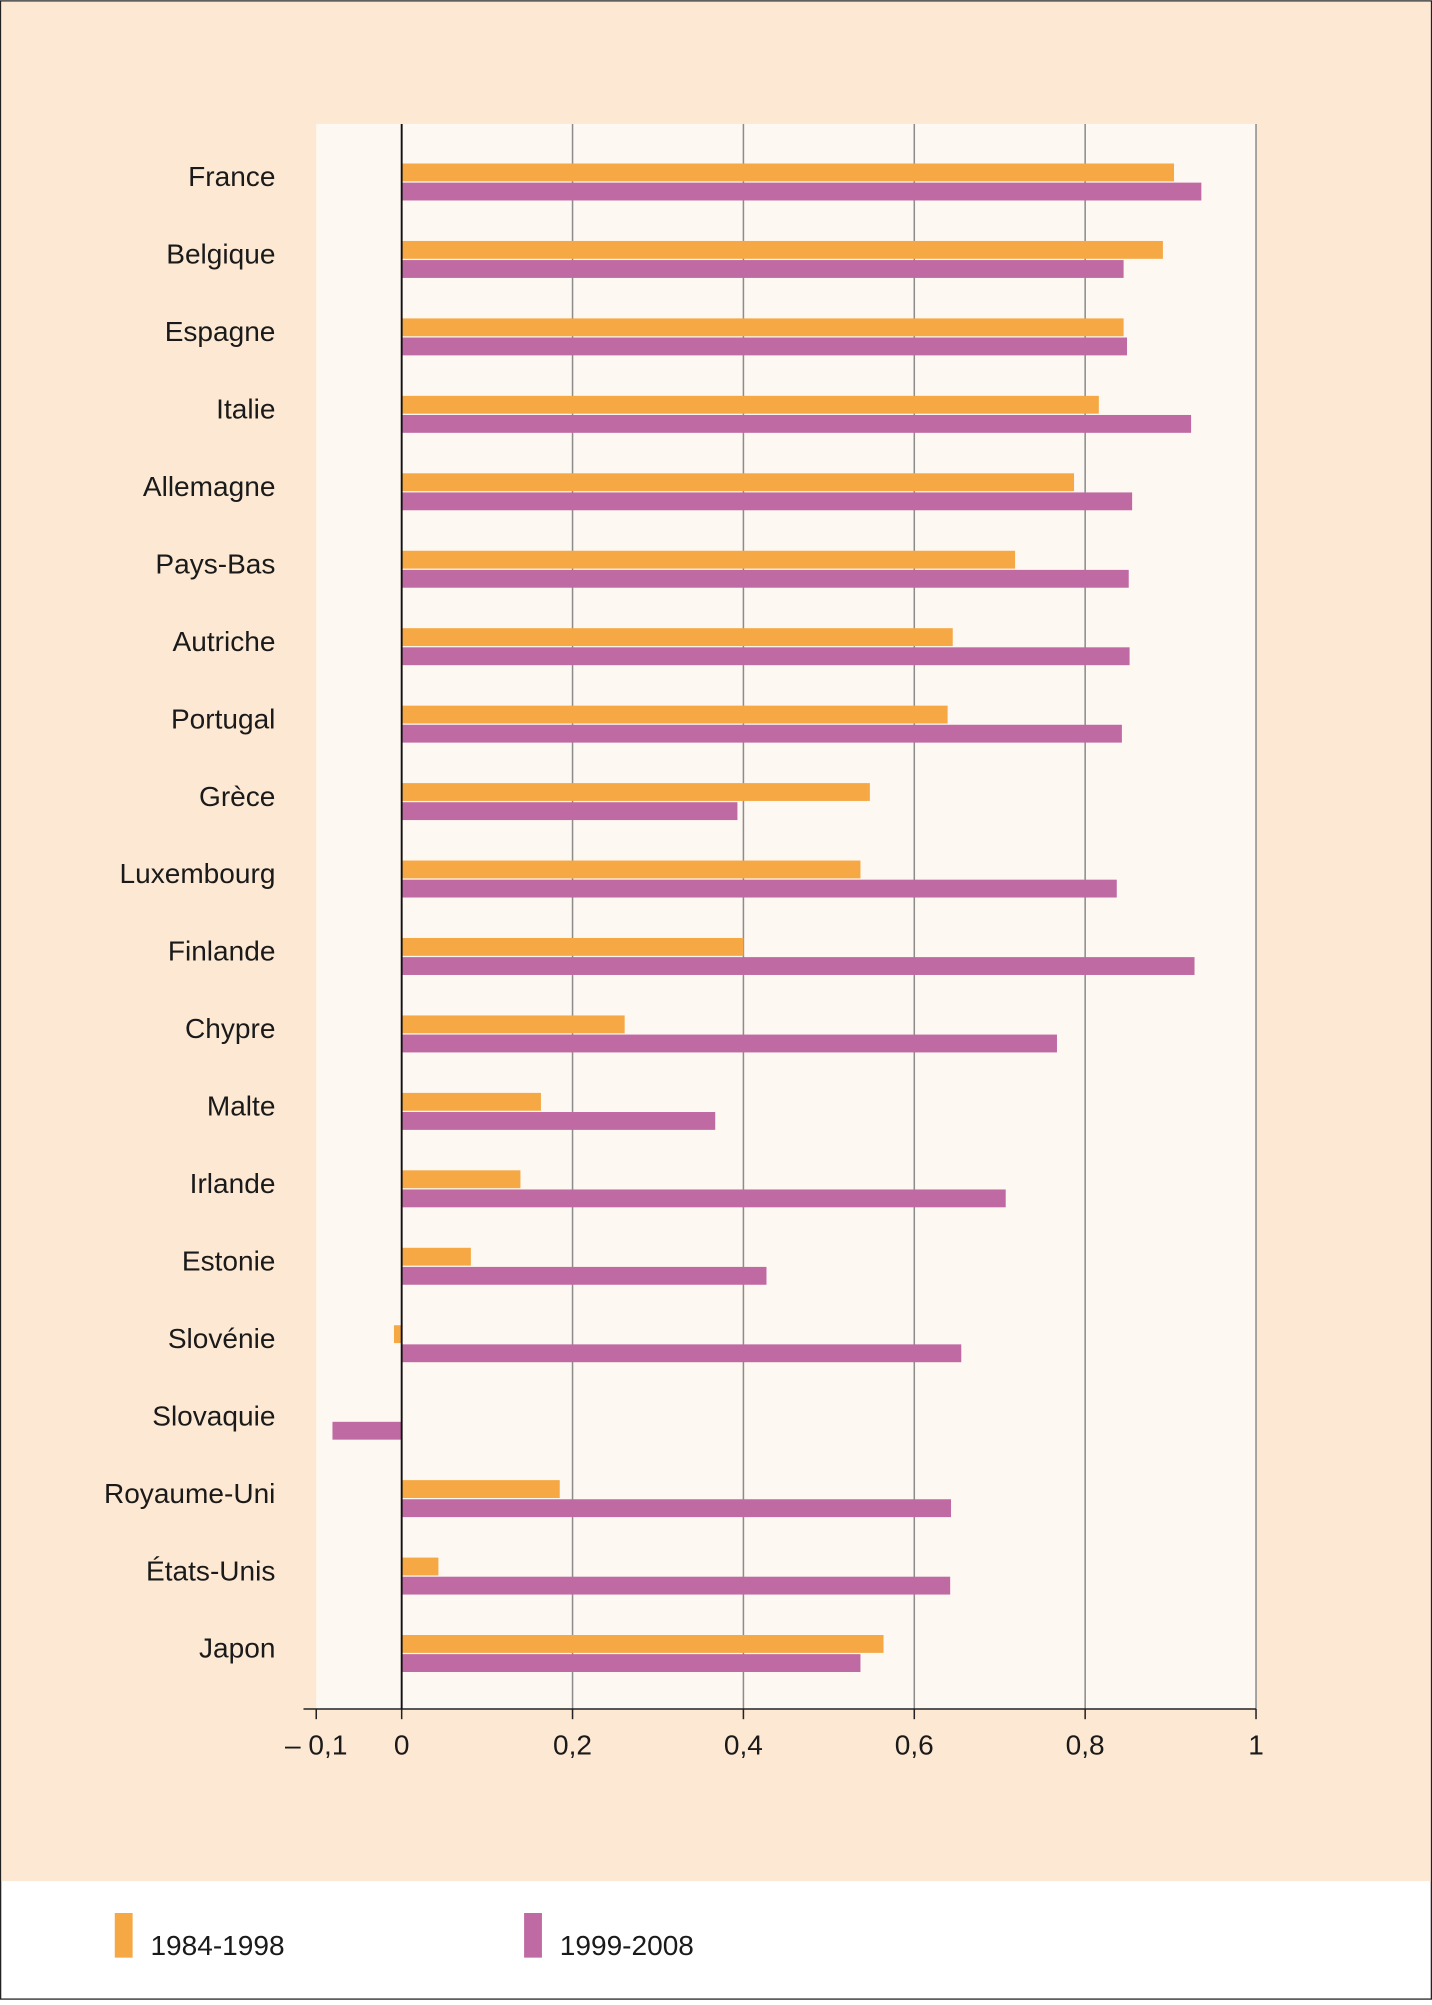  Describe the element at coordinates (224, 641) in the screenshot. I see `y-tick-label: Autriche` at that location.